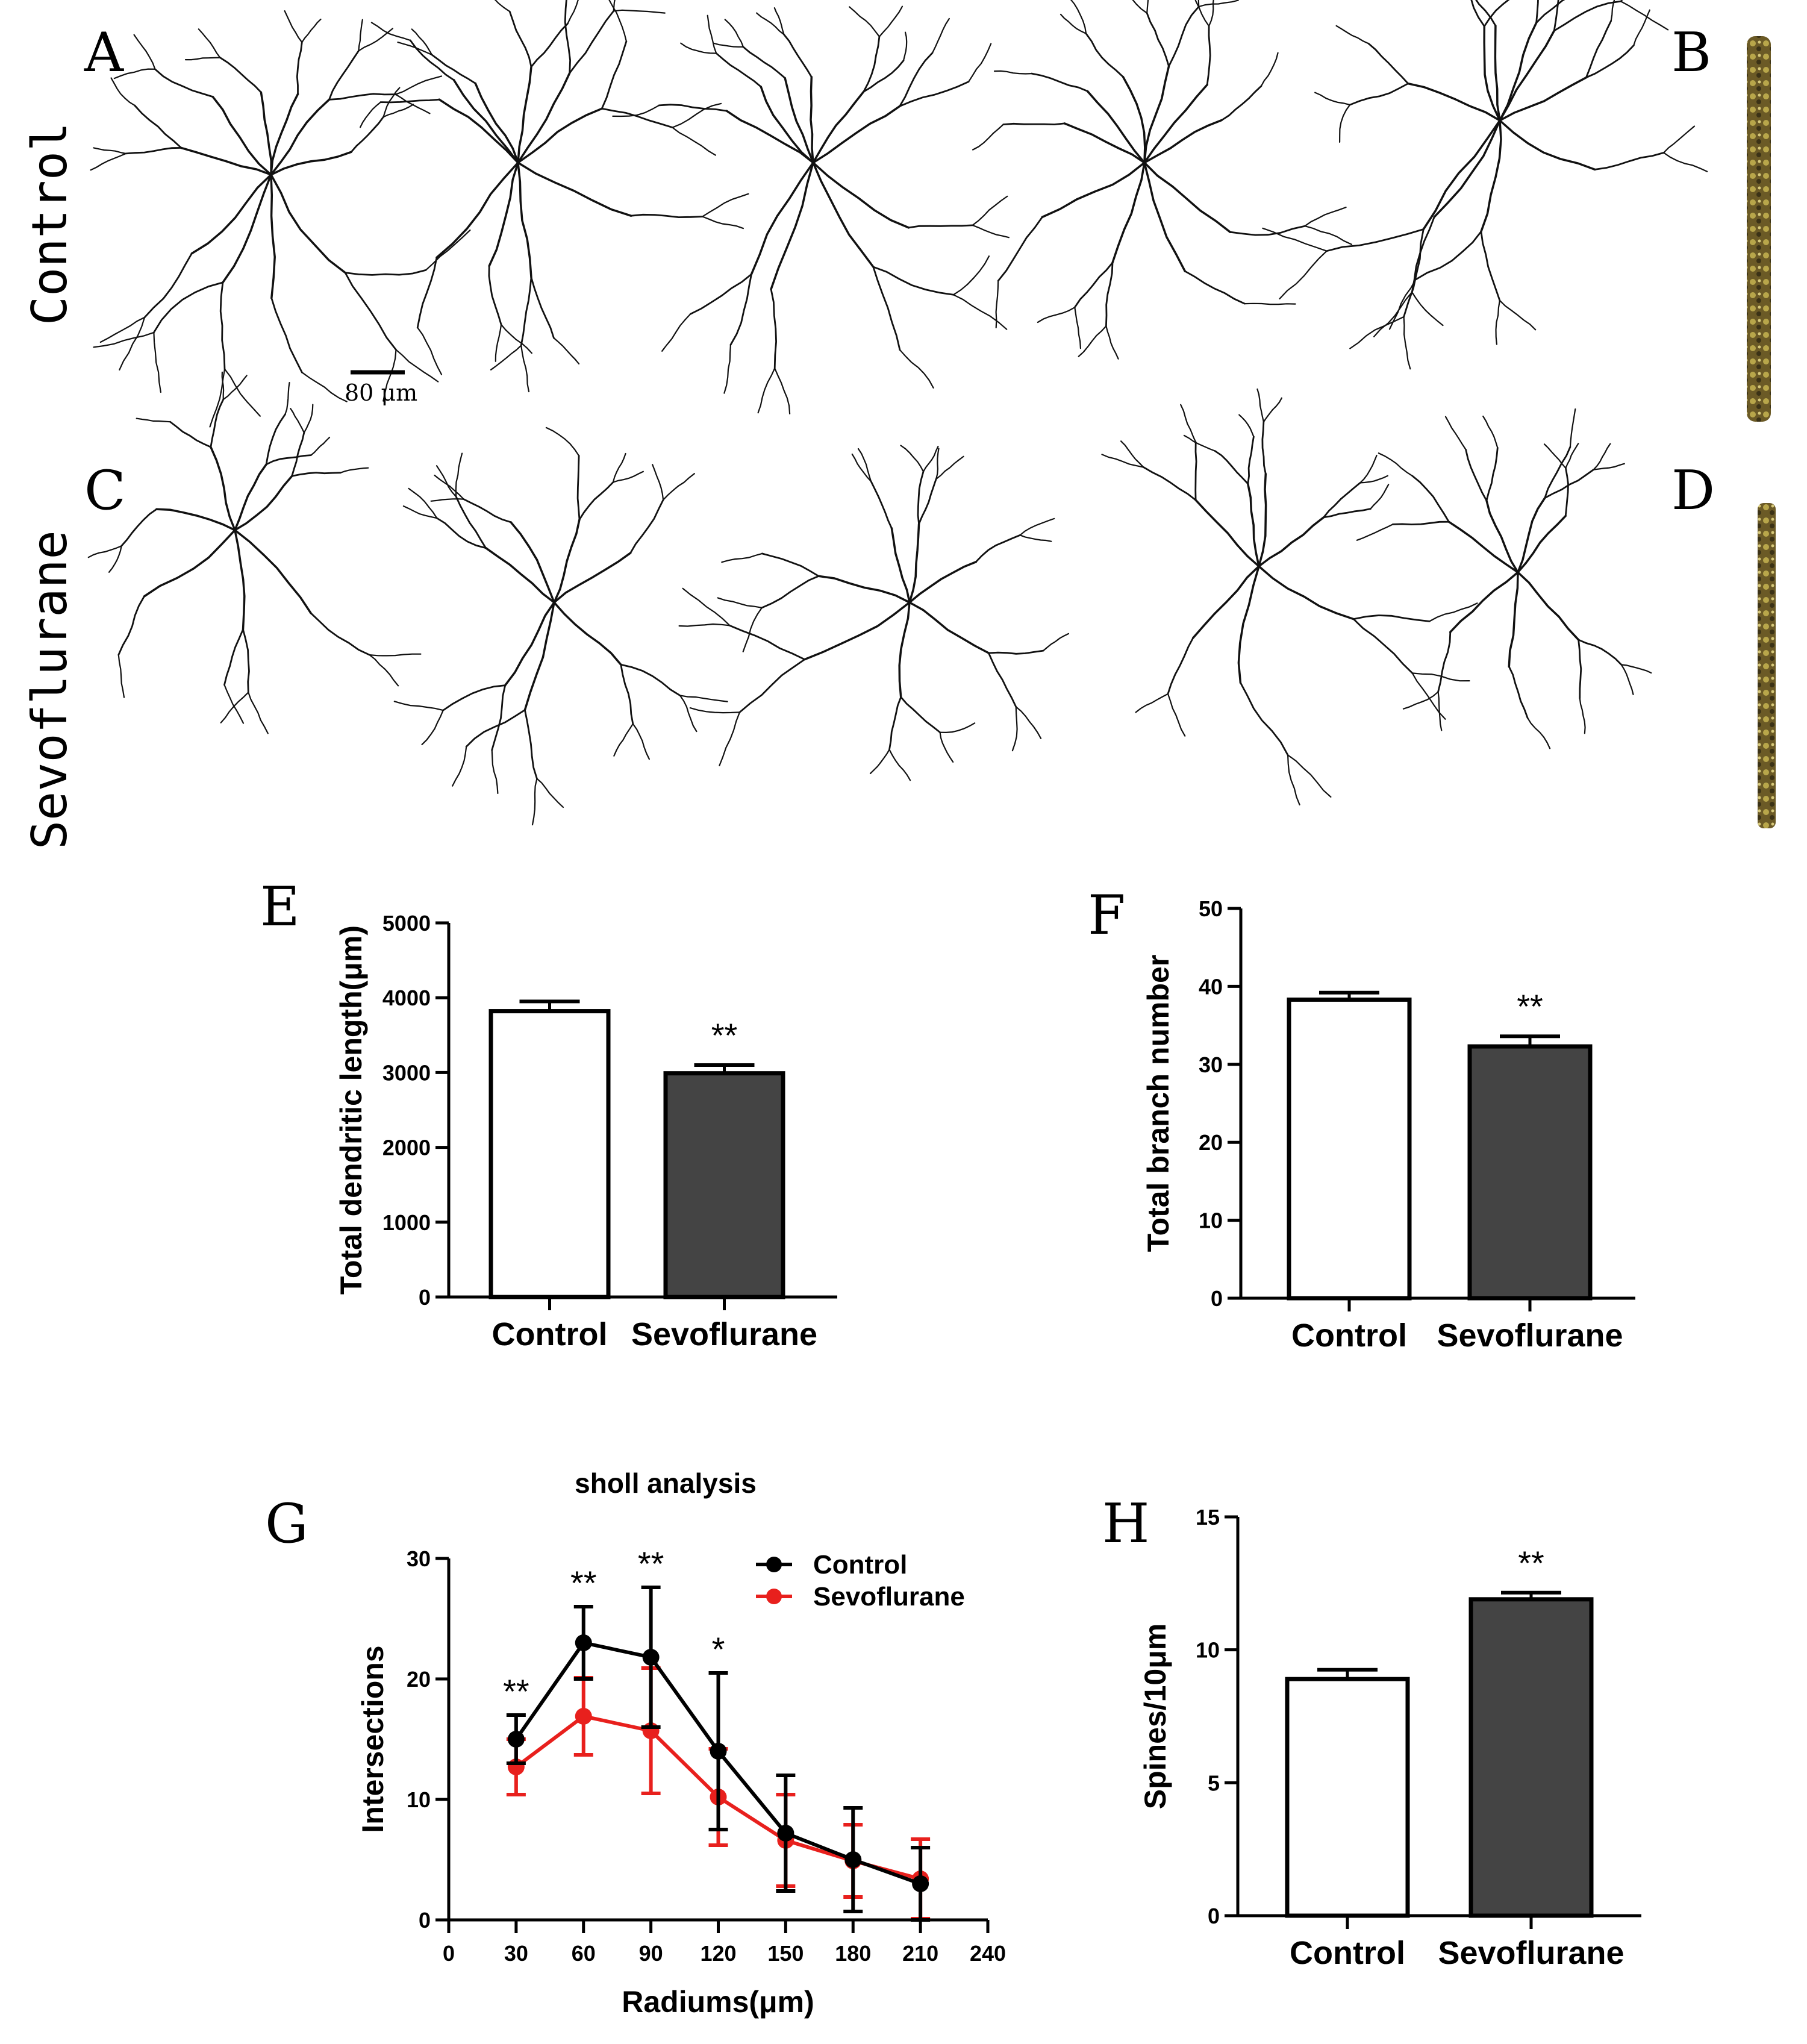  What do you see at coordinates (280, 907) in the screenshot?
I see `panel-letter-e: E` at bounding box center [280, 907].